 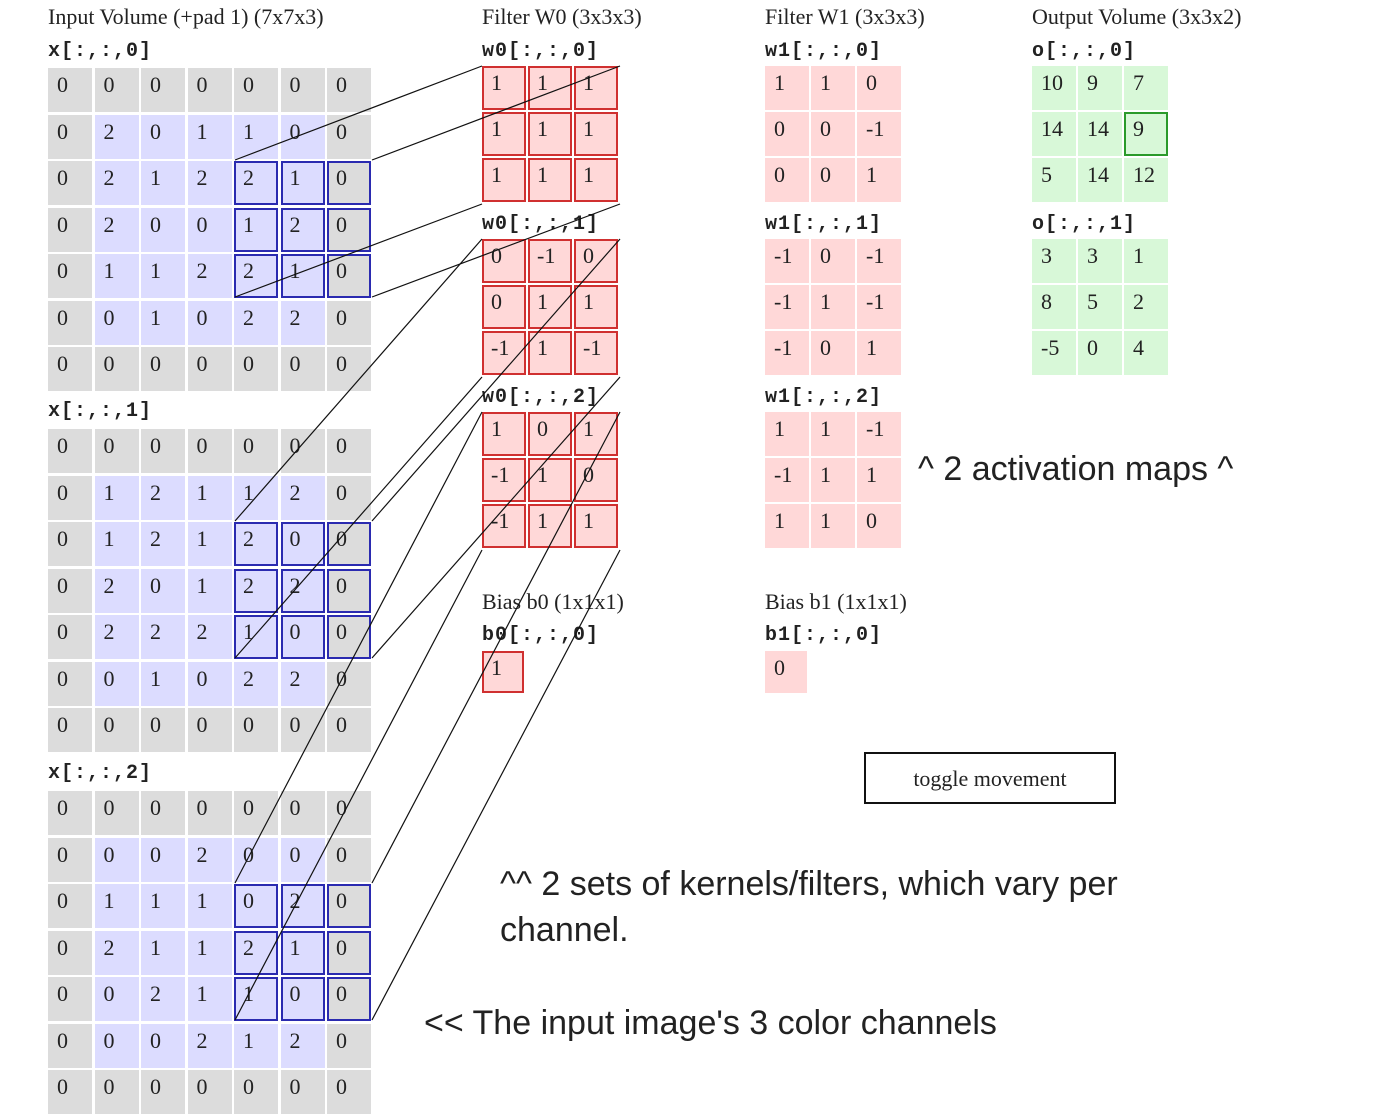 What do you see at coordinates (1054, 307) in the screenshot?
I see `output-value-cell: 8` at bounding box center [1054, 307].